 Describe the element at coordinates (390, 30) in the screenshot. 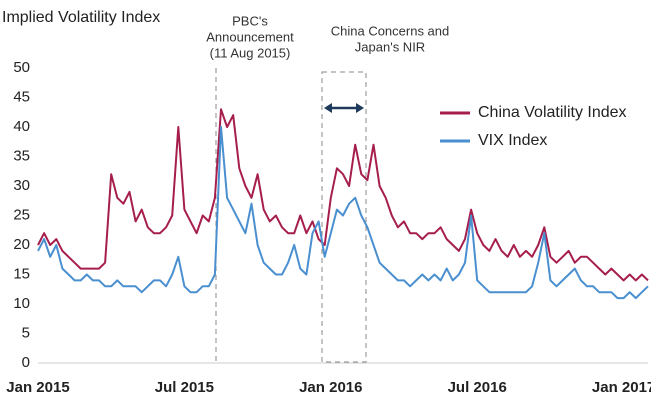

I see `annotation: China Concerns and` at that location.